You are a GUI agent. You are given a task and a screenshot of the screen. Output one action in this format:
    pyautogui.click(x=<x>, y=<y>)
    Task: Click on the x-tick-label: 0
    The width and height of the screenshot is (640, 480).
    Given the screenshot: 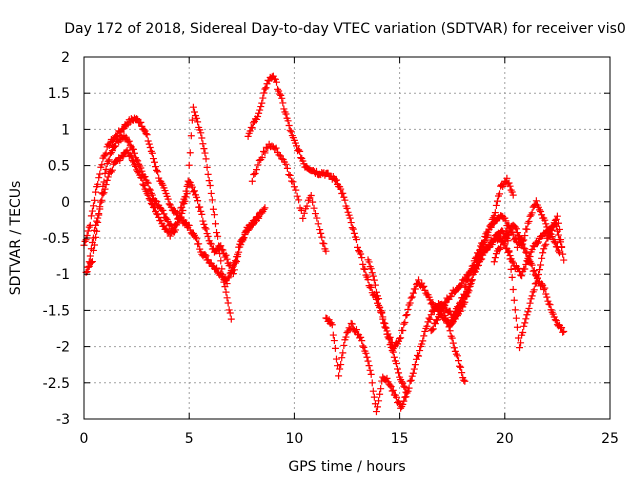 What is the action you would take?
    pyautogui.click(x=84, y=439)
    